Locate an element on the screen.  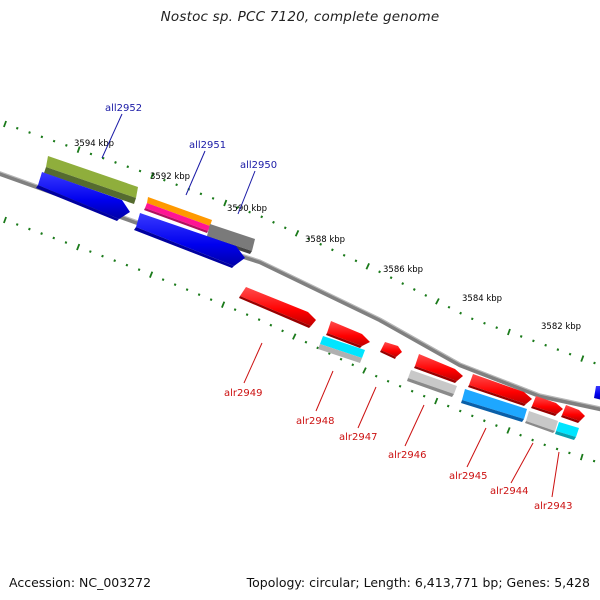
scale-label-3588: 3588 kbp is located at coordinates (325, 240).